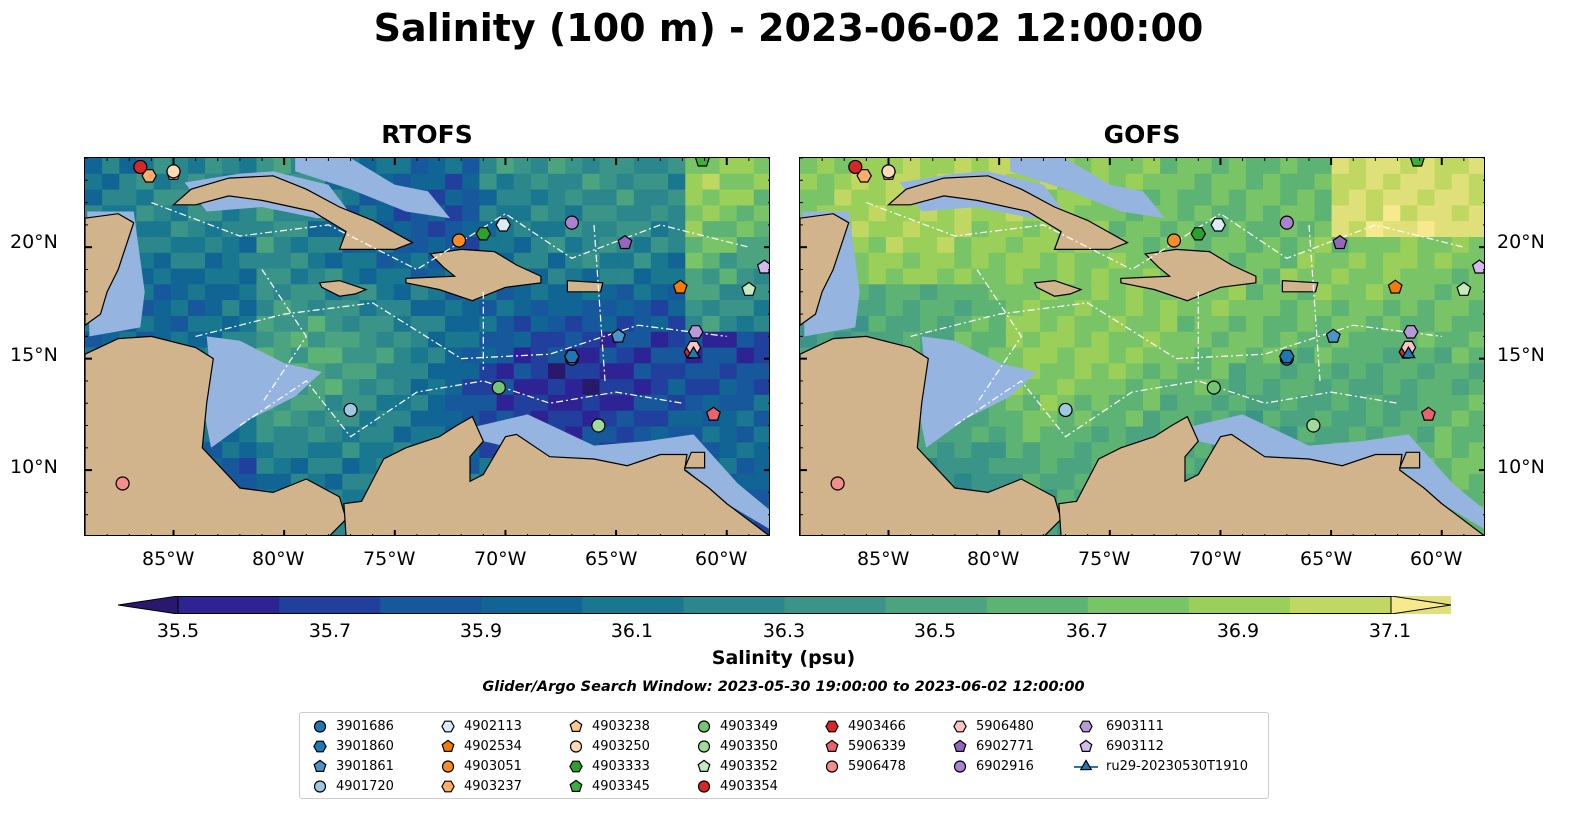 The image size is (1577, 827). Describe the element at coordinates (783, 658) in the screenshot. I see `colorbar-title: Salinity (psu)` at that location.